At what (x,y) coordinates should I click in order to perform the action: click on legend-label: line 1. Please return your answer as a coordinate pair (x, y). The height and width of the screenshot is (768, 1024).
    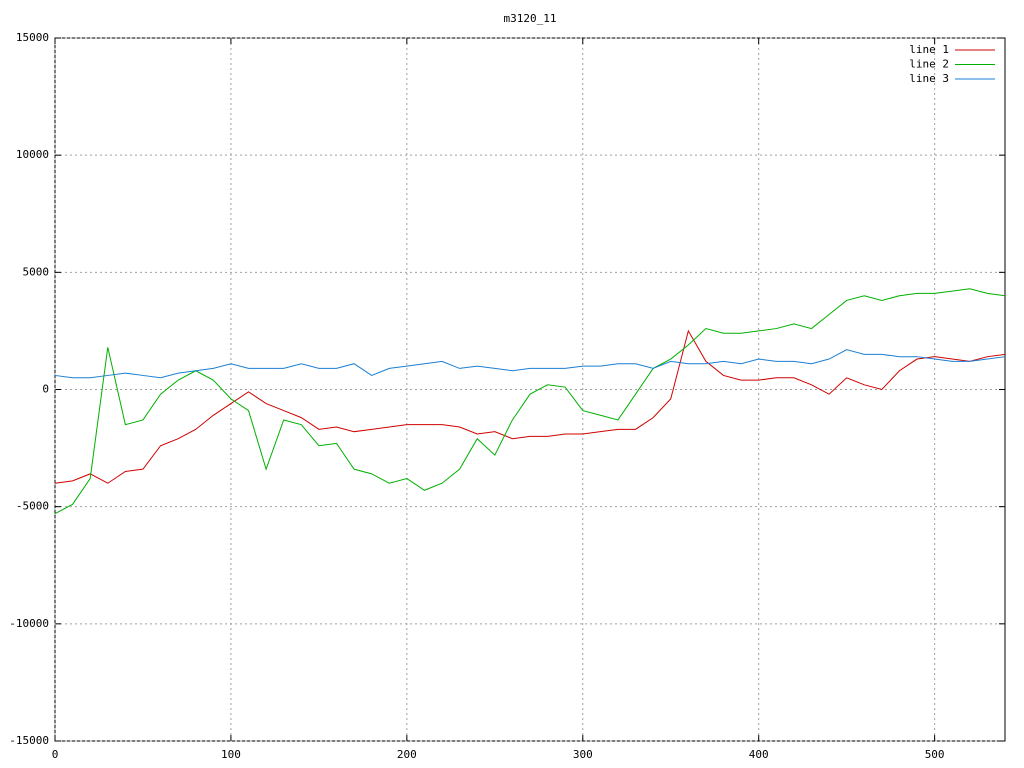
    Looking at the image, I should click on (929, 49).